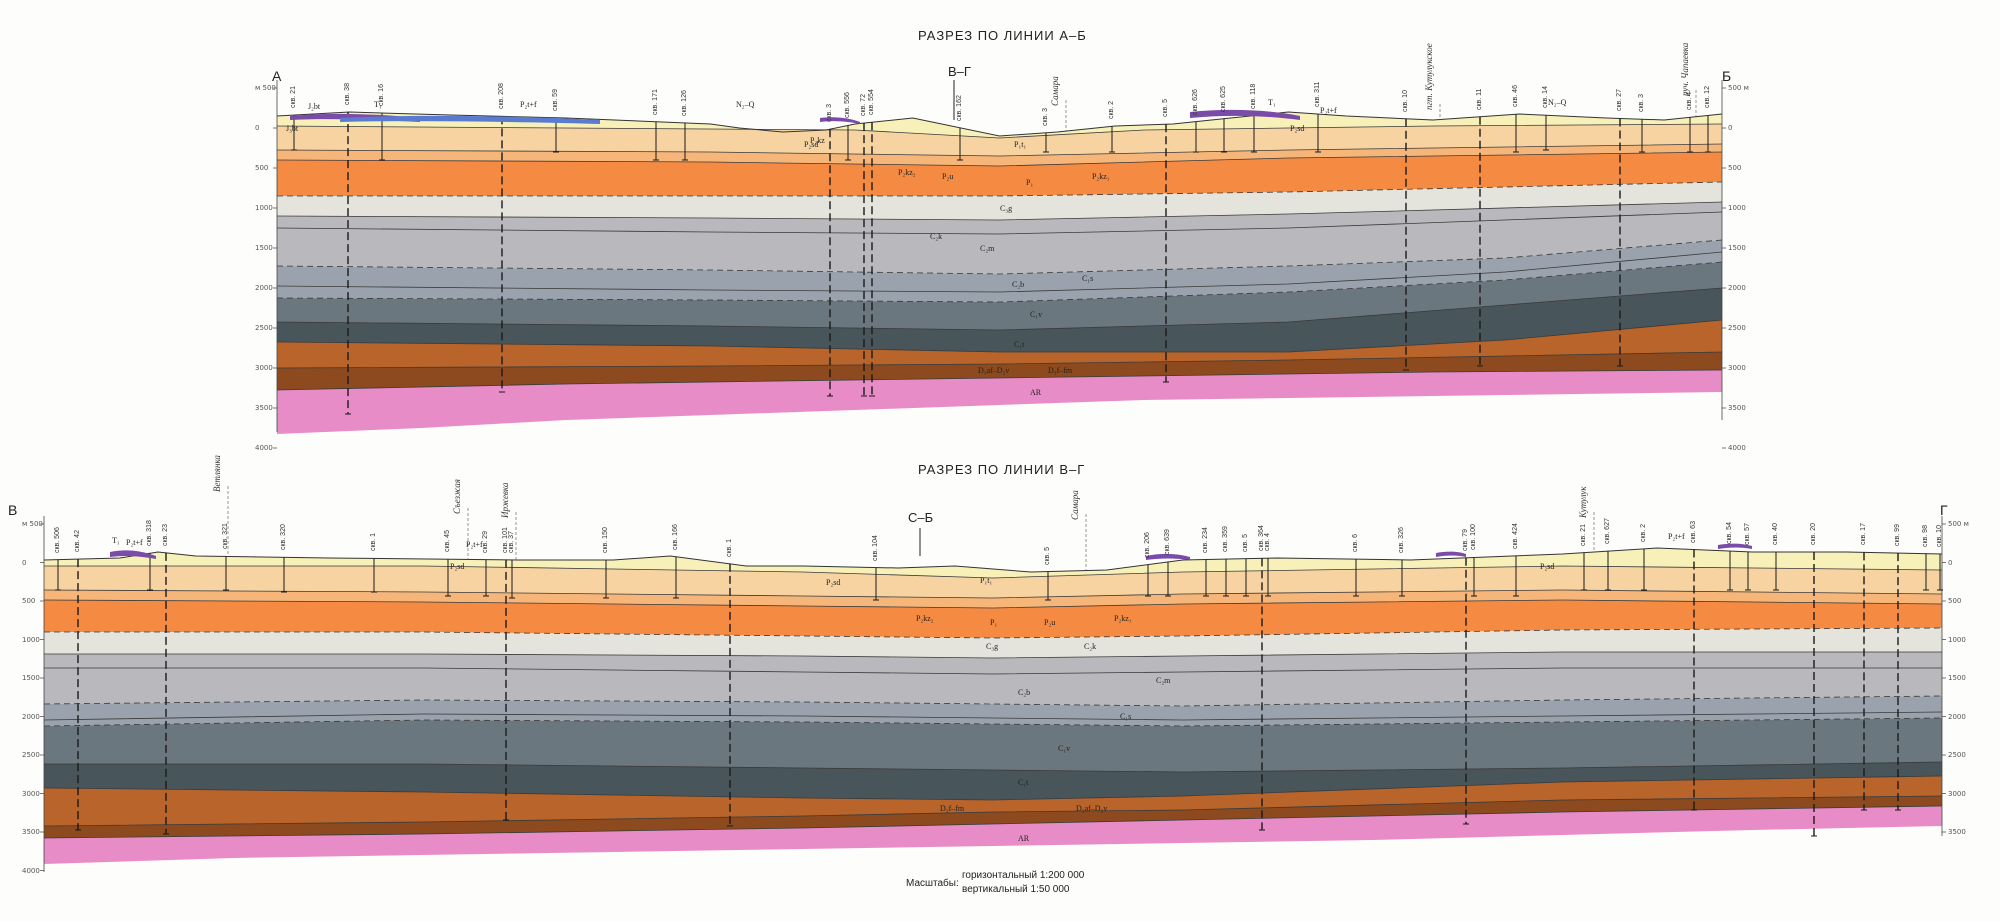 This screenshot has height=921, width=2000. Describe the element at coordinates (1957, 678) in the screenshot. I see `section_vg-depth-right-4: 1500` at that location.